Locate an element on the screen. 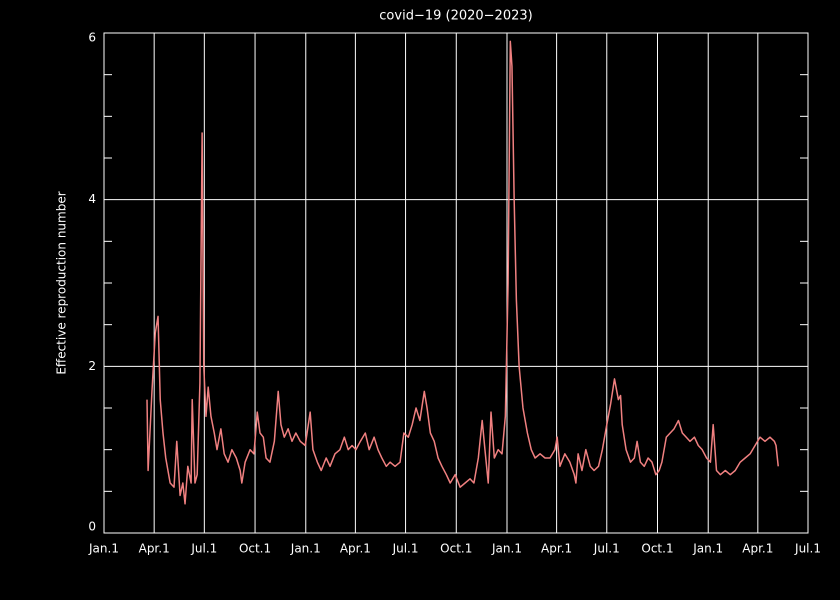  y-tick-label: 6 is located at coordinates (92, 38).